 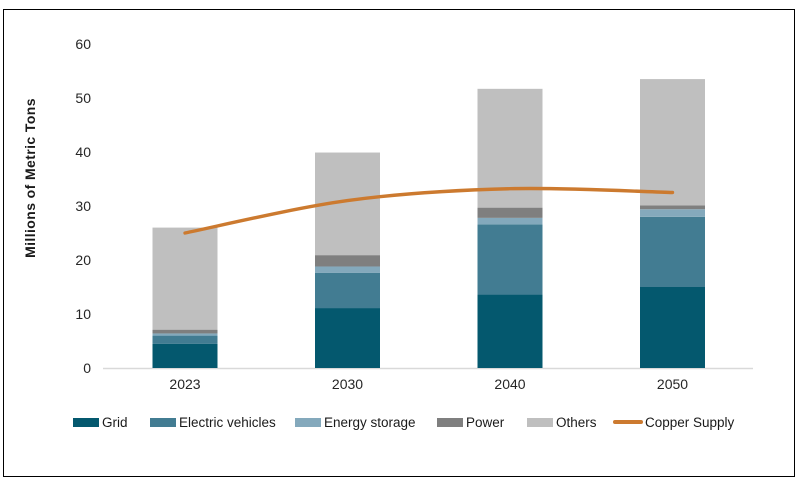 I want to click on x-tick-label: 2050, so click(x=672, y=384).